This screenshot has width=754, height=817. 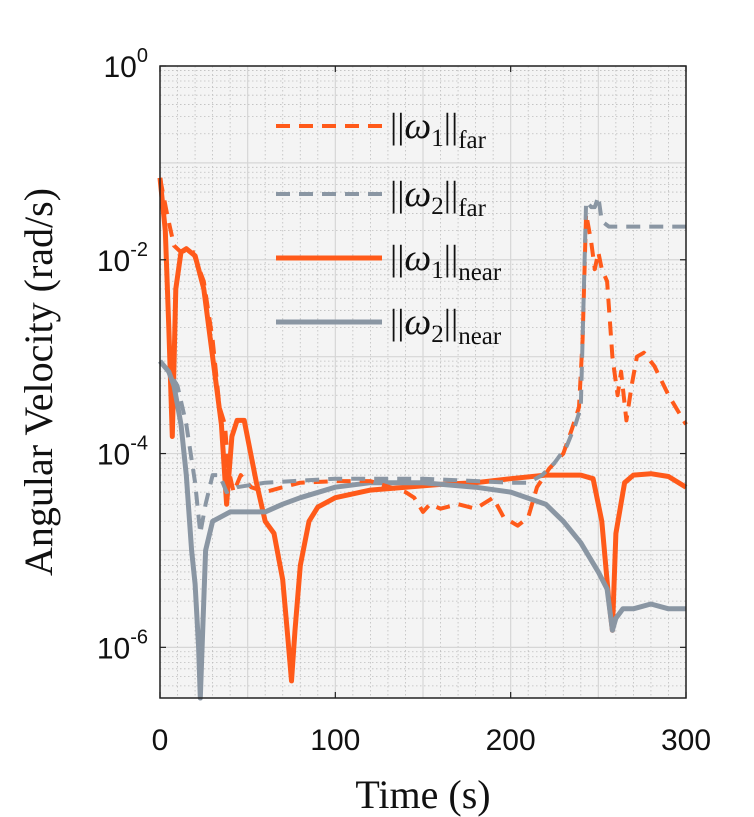 I want to click on x-tick-label: 100, so click(x=335, y=740).